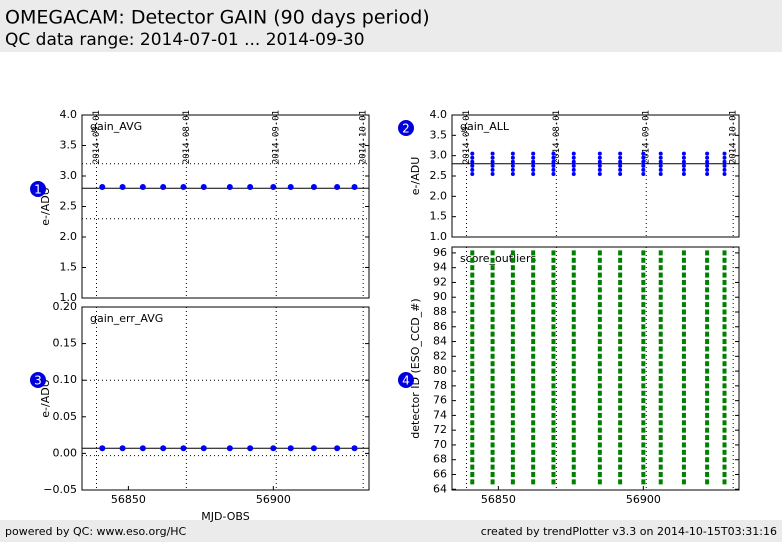 Image resolution: width=782 pixels, height=542 pixels. Describe the element at coordinates (116, 126) in the screenshot. I see `panel-title: gain_AVG` at that location.